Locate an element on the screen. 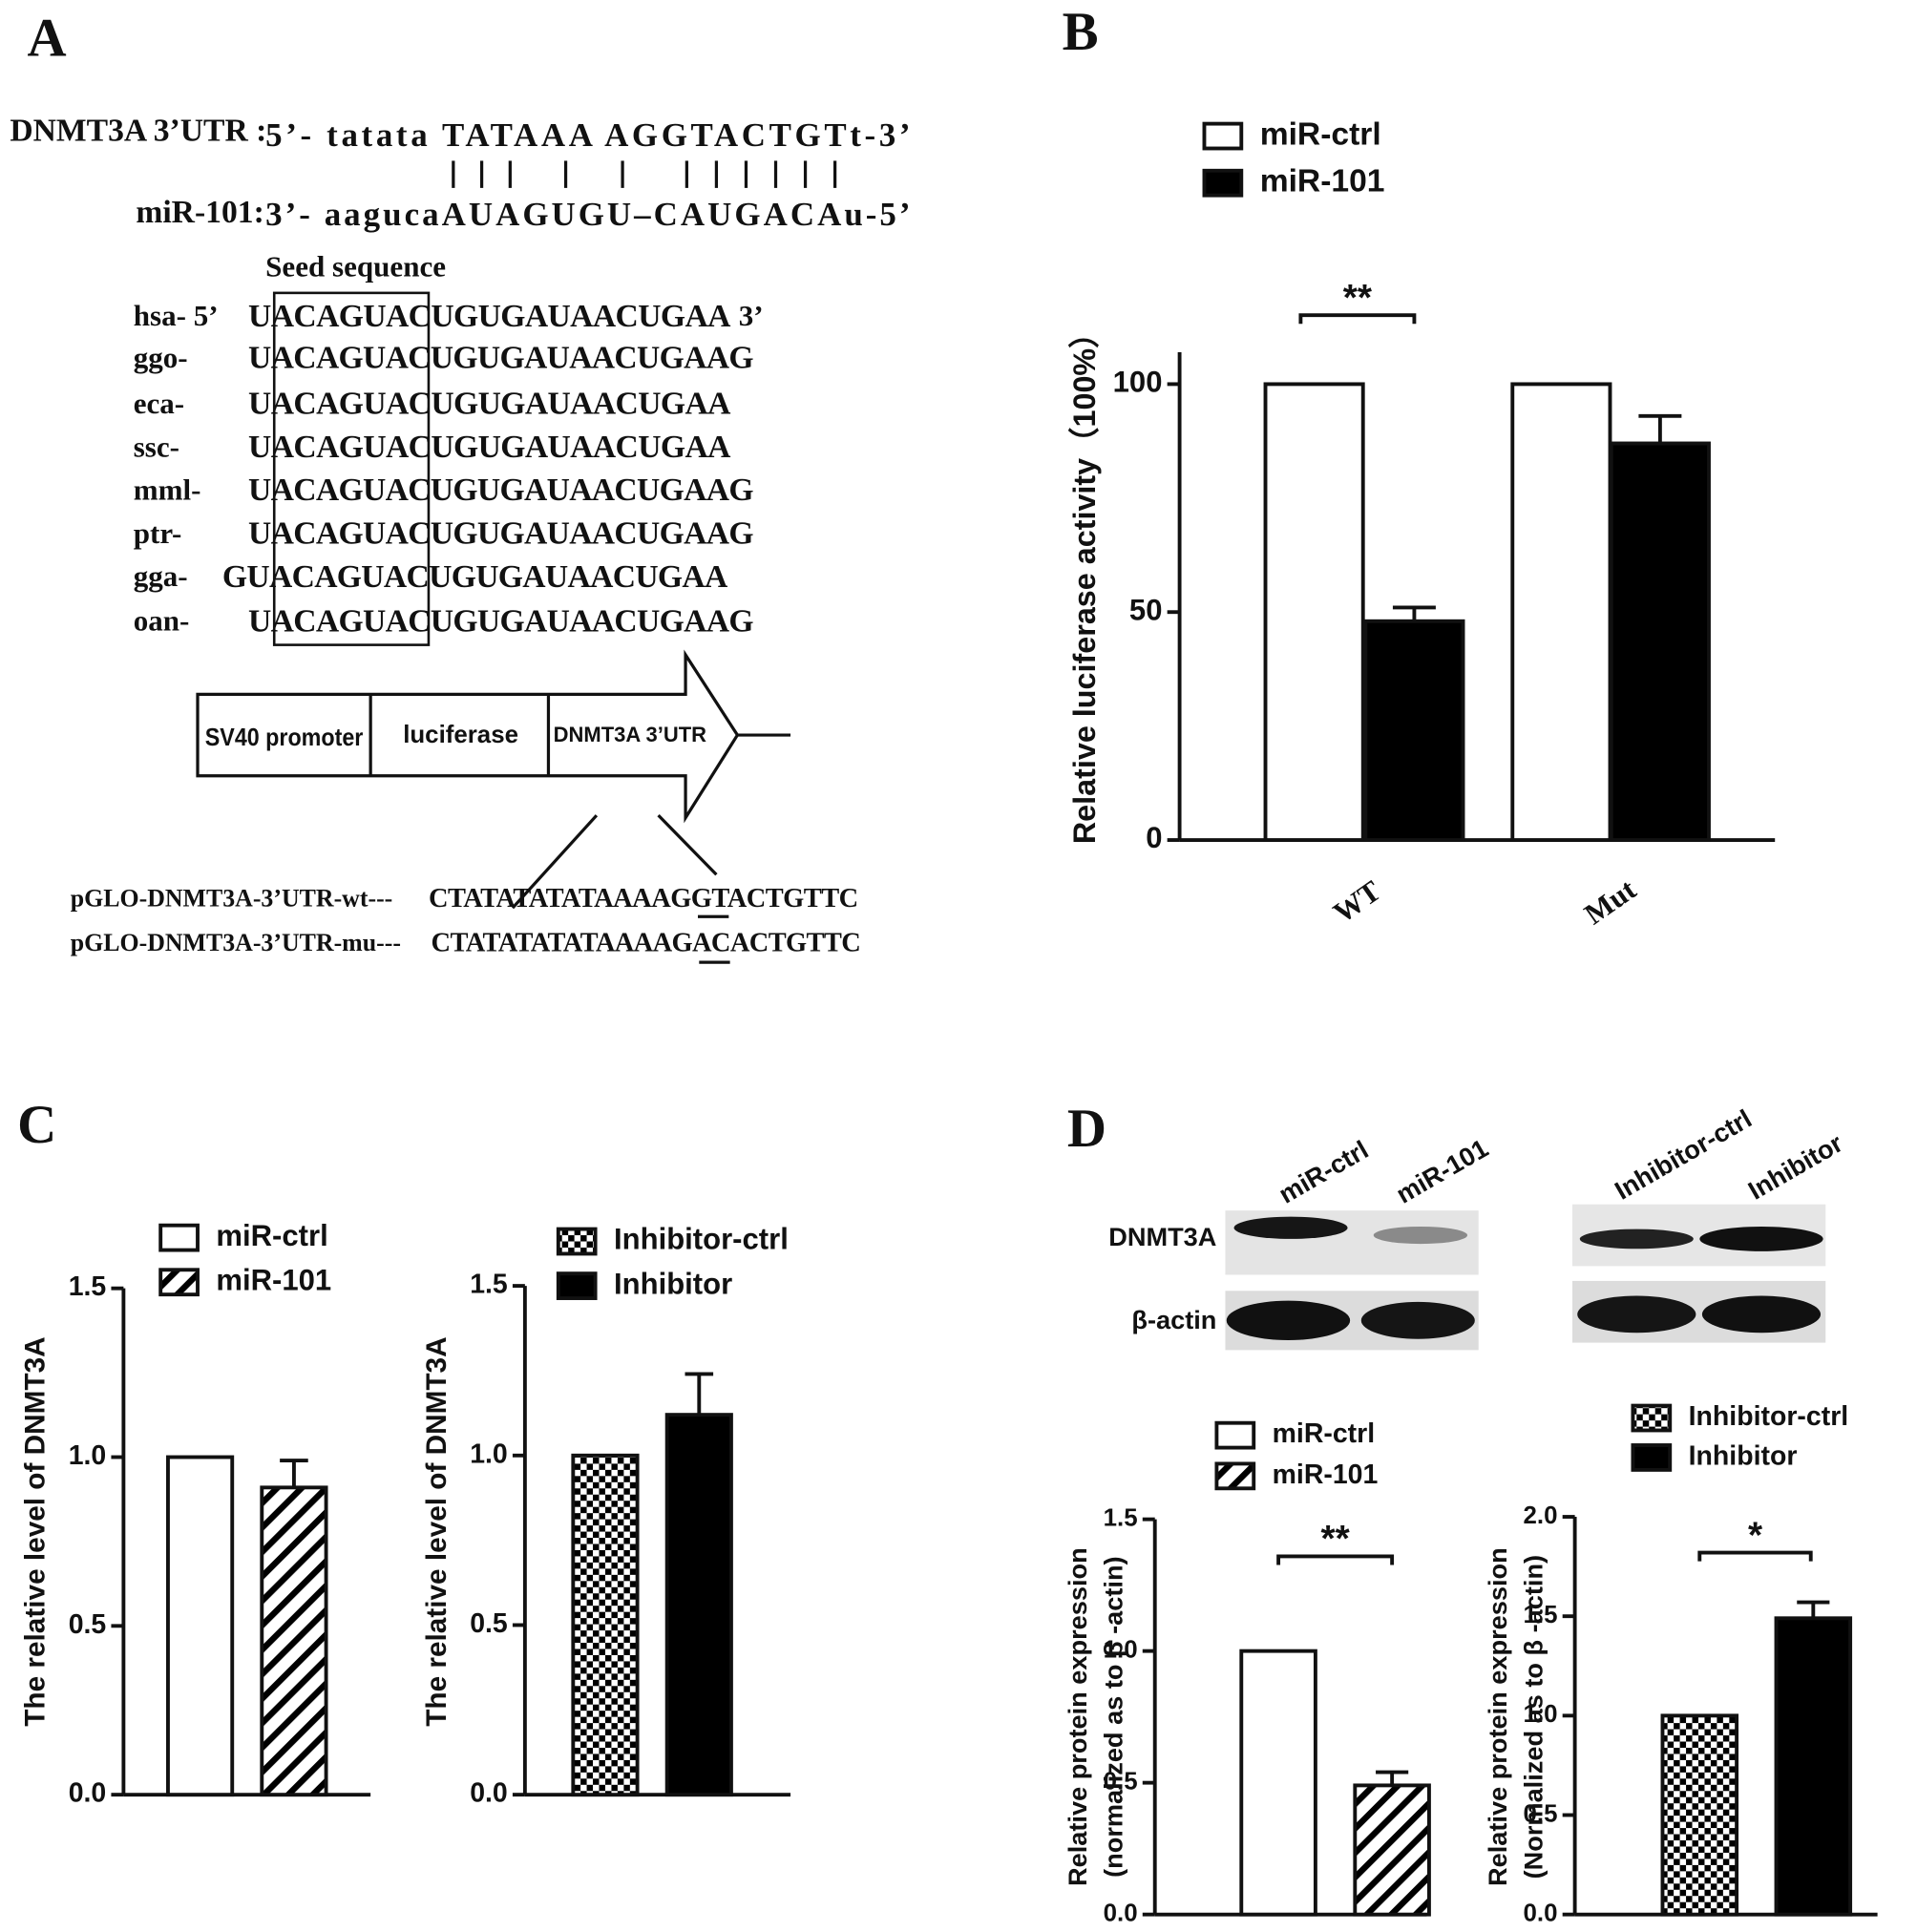  seed-box is located at coordinates (351, 469).